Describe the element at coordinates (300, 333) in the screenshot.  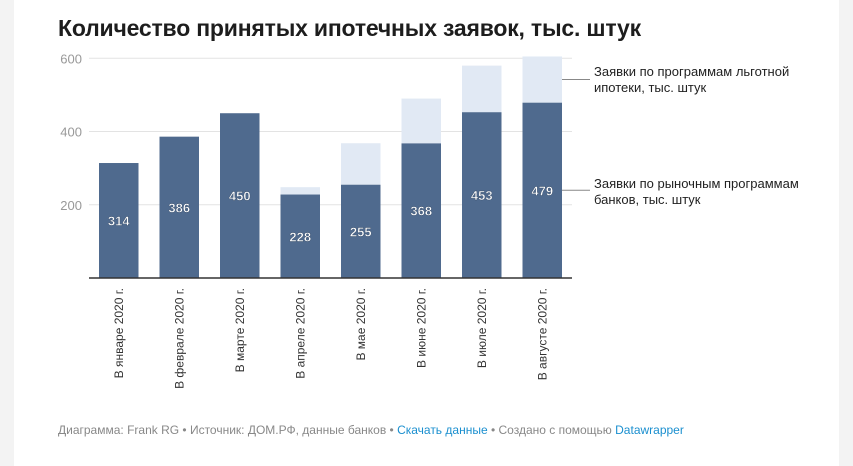
I see `x-tick-label: В апреле 2020 г.` at that location.